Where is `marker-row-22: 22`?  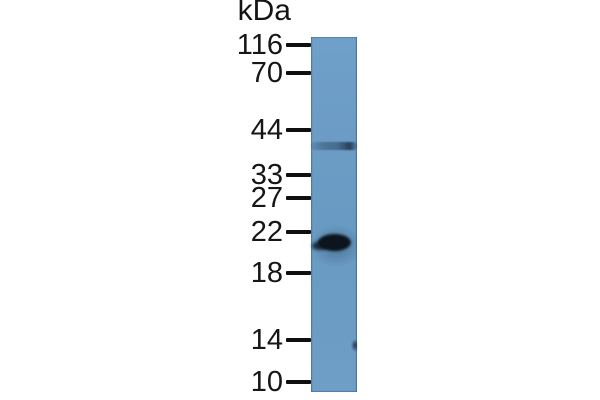 marker-row-22: 22 is located at coordinates (281, 232).